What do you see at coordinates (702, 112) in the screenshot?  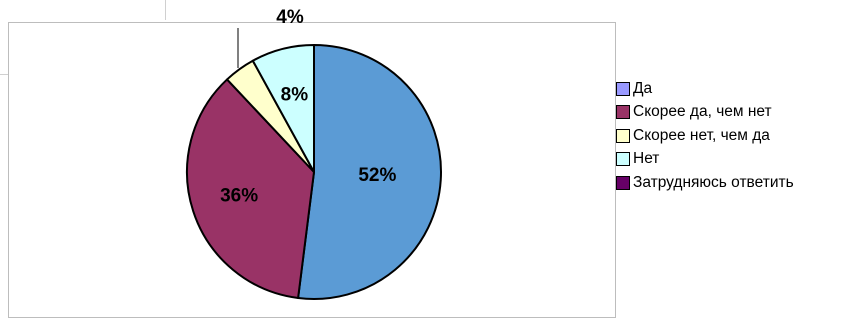 I see `legend-label: Скорее да, чем нет` at bounding box center [702, 112].